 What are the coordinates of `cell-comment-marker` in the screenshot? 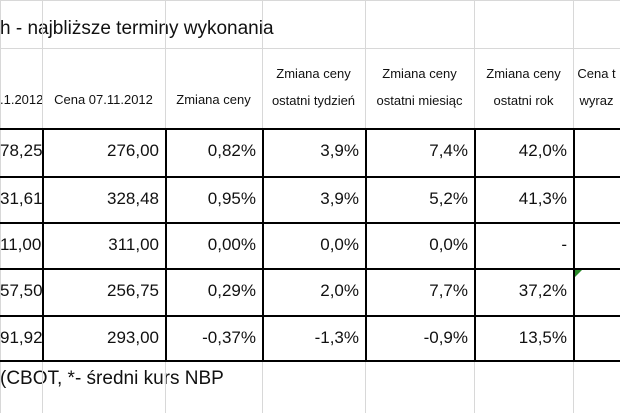 It's located at (578, 273).